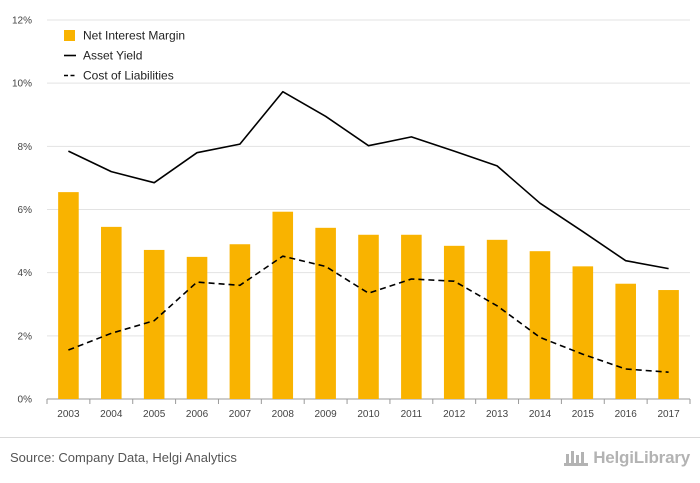 This screenshot has width=700, height=483. I want to click on x-tick-label: 2012, so click(454, 414).